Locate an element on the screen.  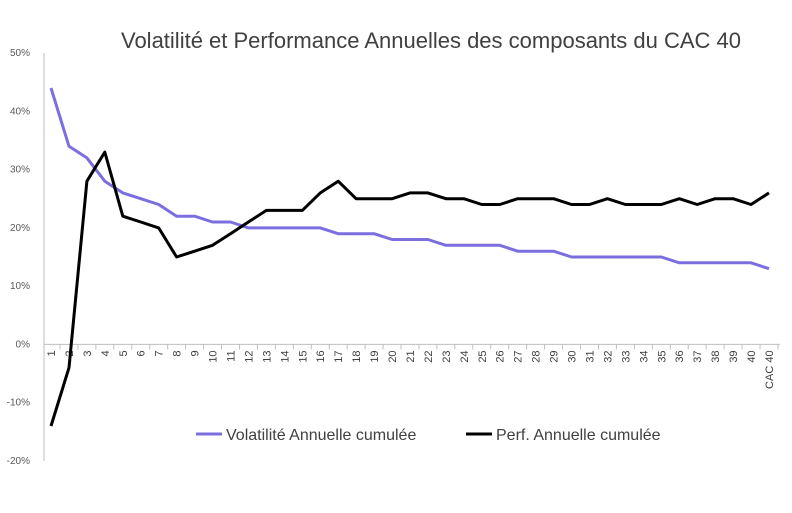
x-tick-label: 33 is located at coordinates (626, 356).